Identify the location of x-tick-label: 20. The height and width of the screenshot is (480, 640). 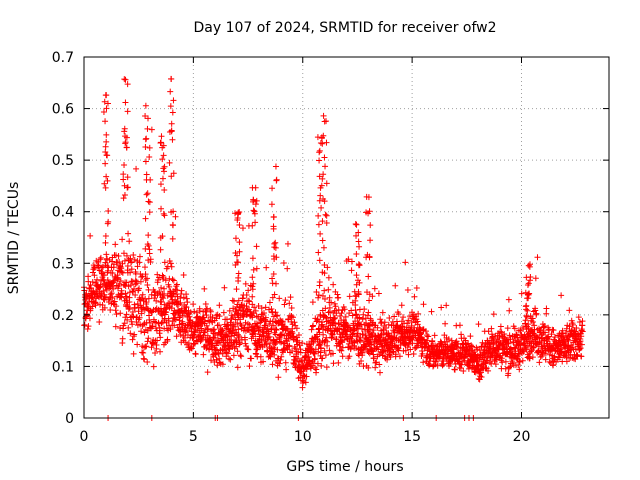
(522, 437).